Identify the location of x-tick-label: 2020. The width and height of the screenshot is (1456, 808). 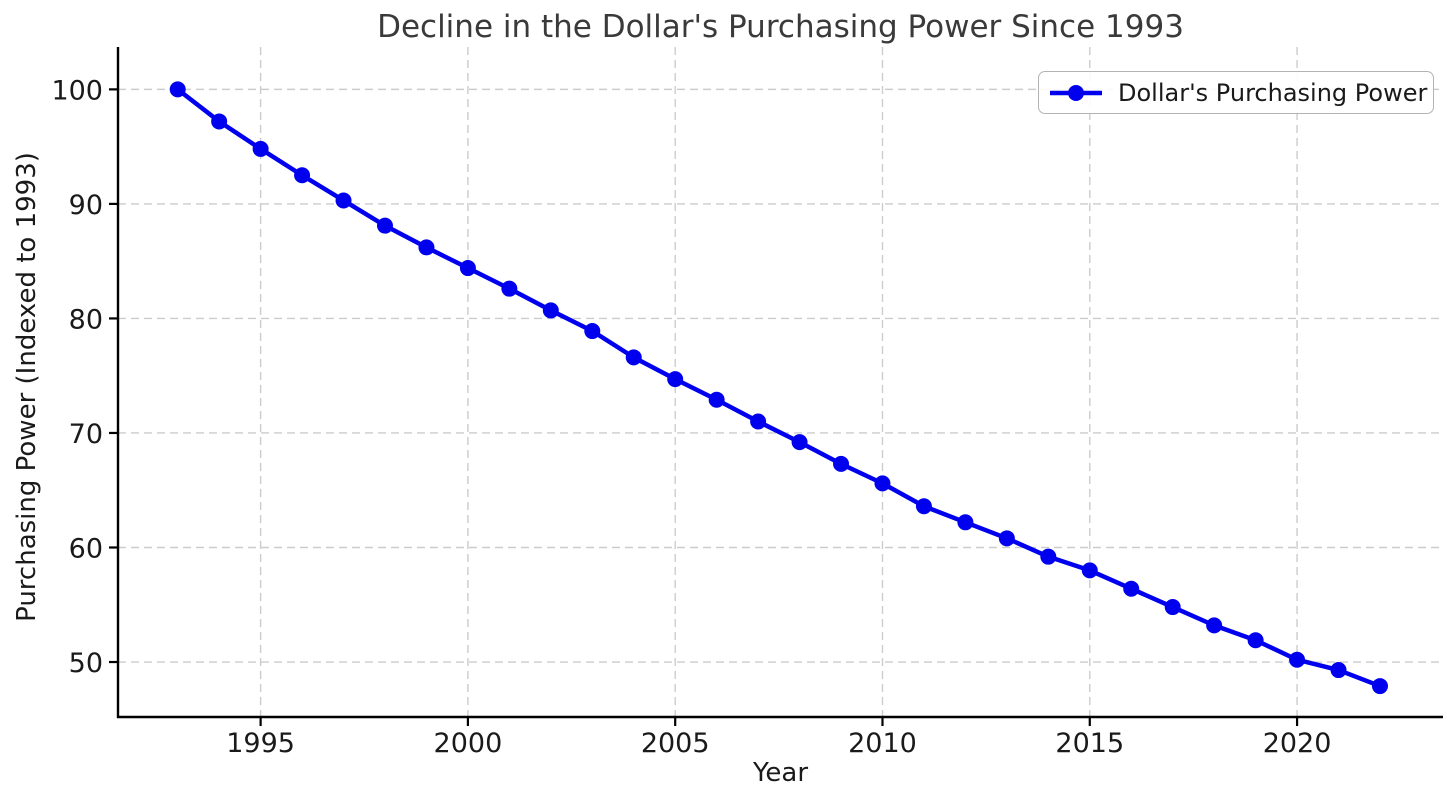
(1297, 743).